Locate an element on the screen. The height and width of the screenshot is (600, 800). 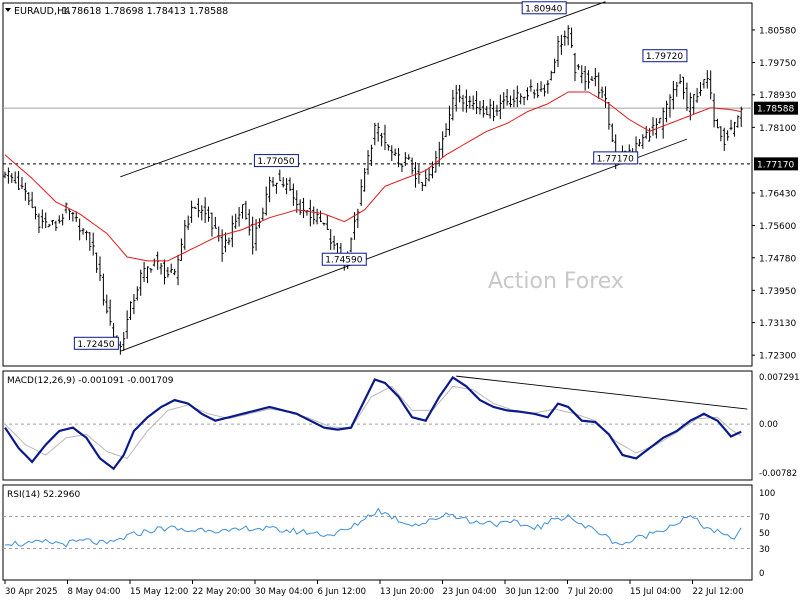
rsi-axis-label: 0 is located at coordinates (761, 574).